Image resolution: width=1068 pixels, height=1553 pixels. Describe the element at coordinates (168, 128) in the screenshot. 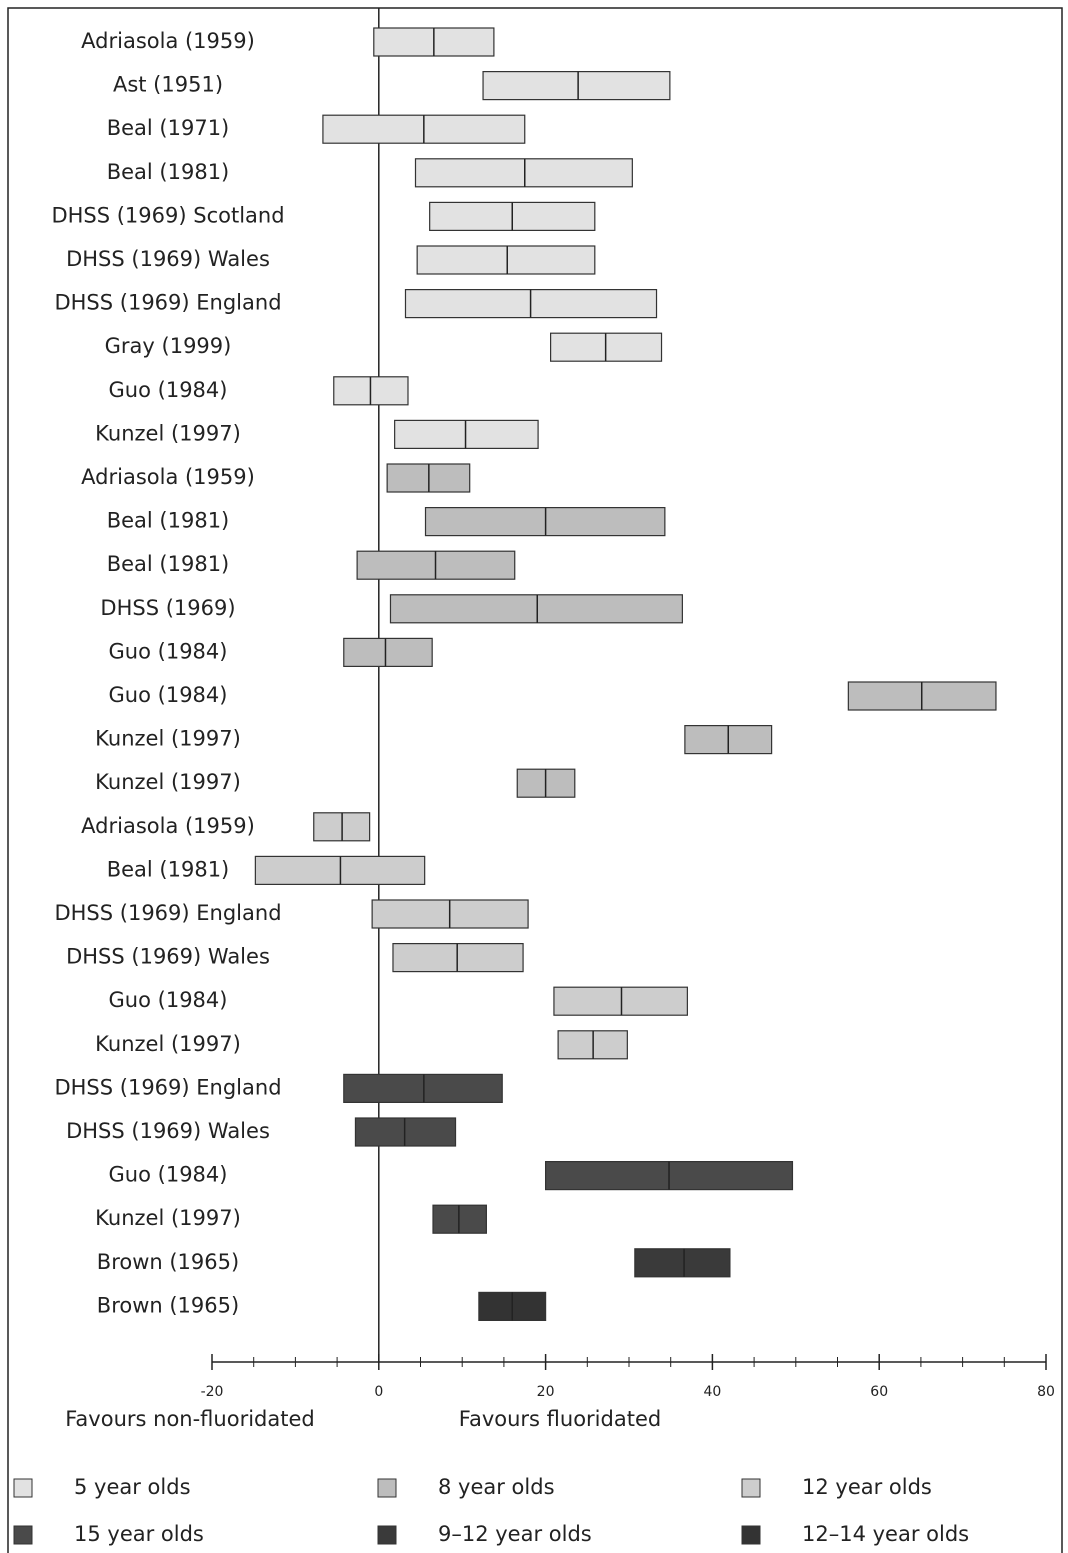

I see `row-label: Beal (1971)` at that location.